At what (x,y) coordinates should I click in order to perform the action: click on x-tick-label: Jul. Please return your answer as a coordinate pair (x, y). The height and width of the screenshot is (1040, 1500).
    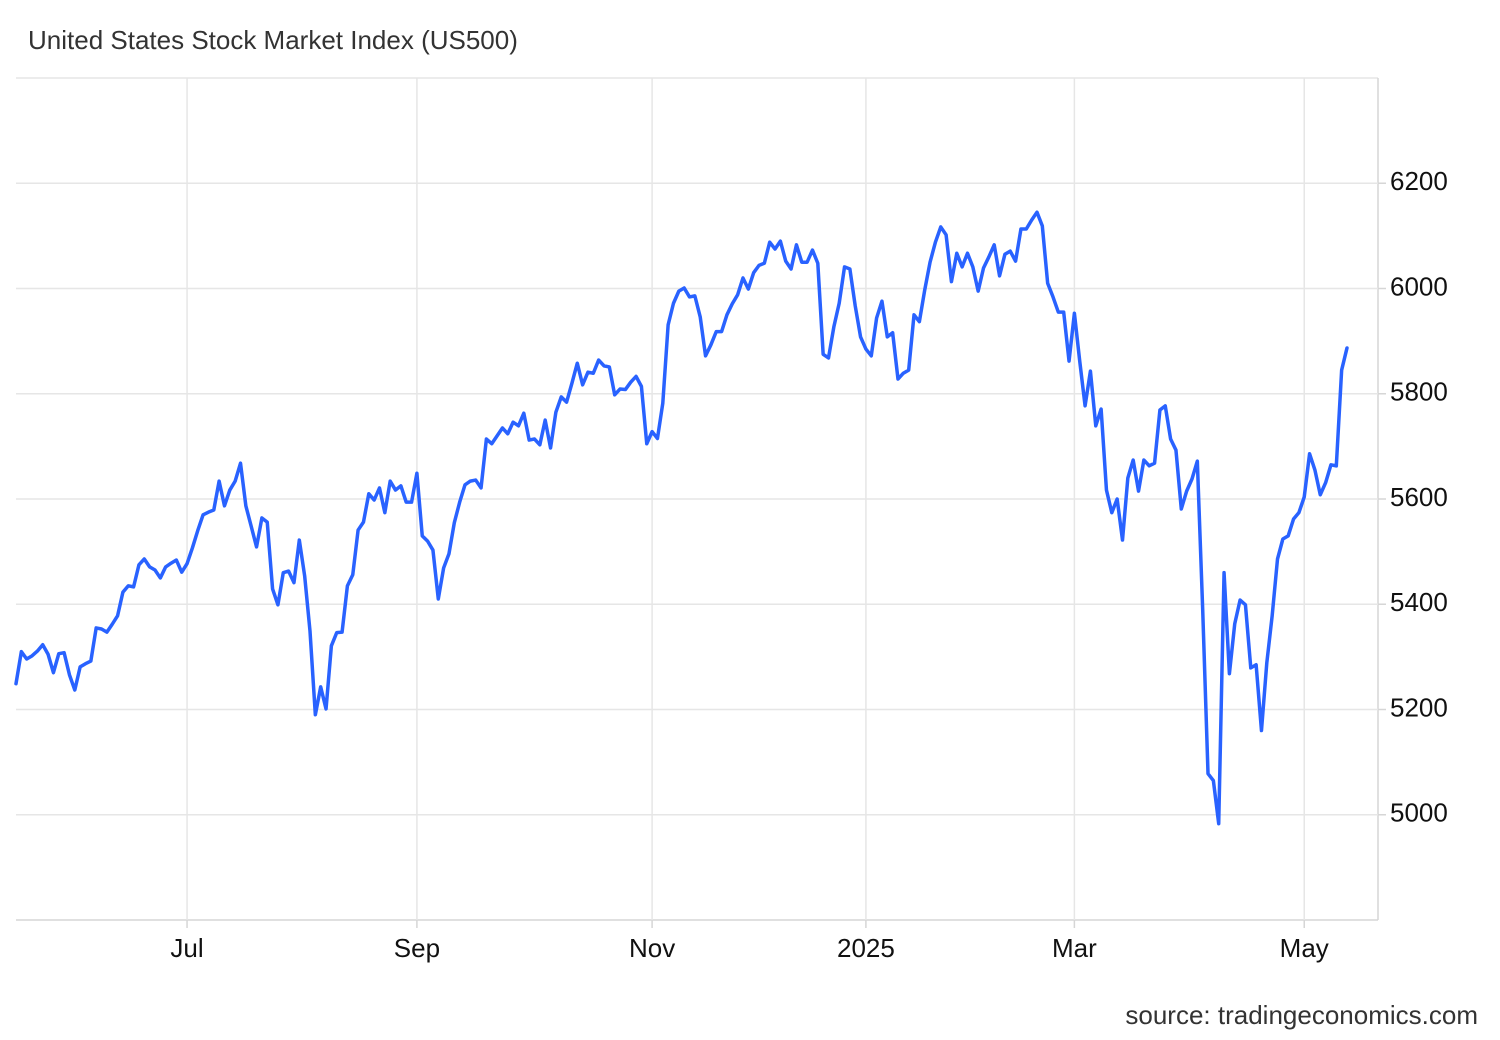
    Looking at the image, I should click on (186, 948).